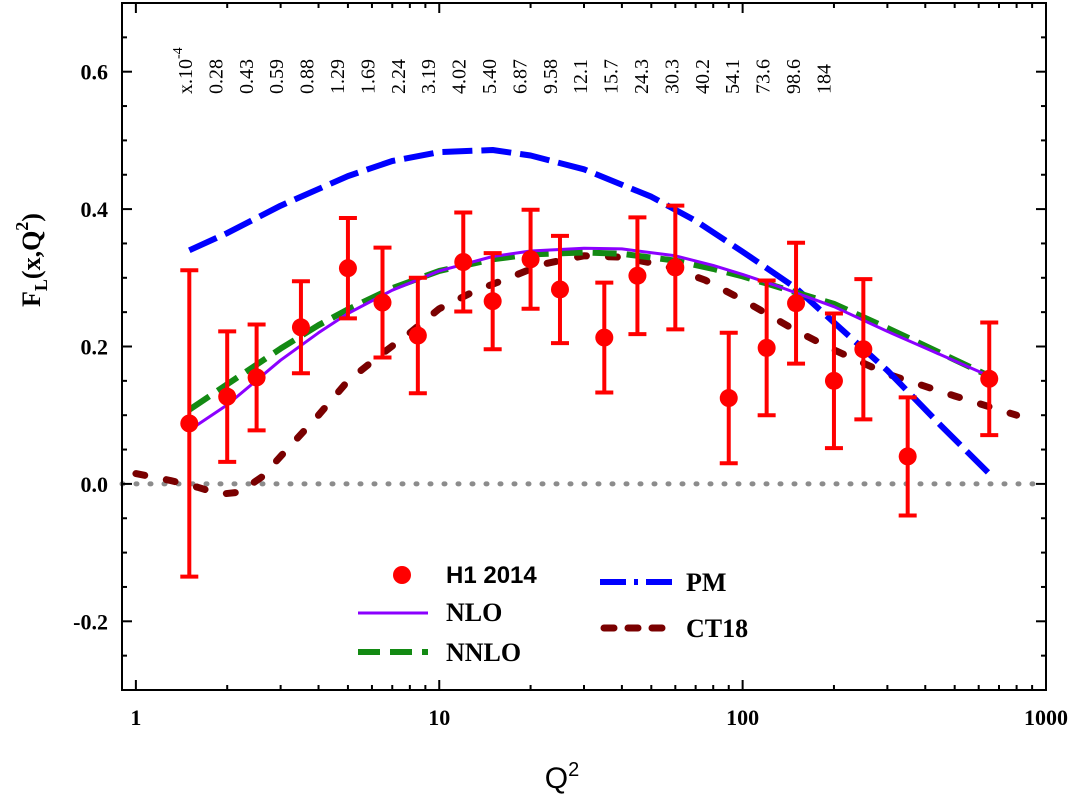 This screenshot has width=1084, height=801. What do you see at coordinates (612, 76) in the screenshot?
I see `top-label-group: 15.7` at bounding box center [612, 76].